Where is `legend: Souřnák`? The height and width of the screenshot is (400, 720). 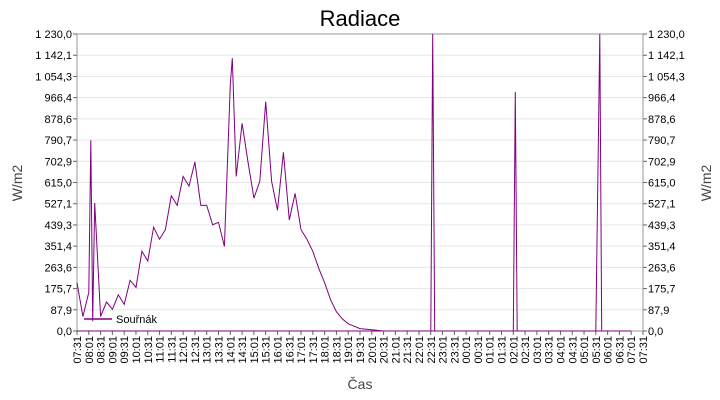
legend: Souřnák is located at coordinates (120, 320).